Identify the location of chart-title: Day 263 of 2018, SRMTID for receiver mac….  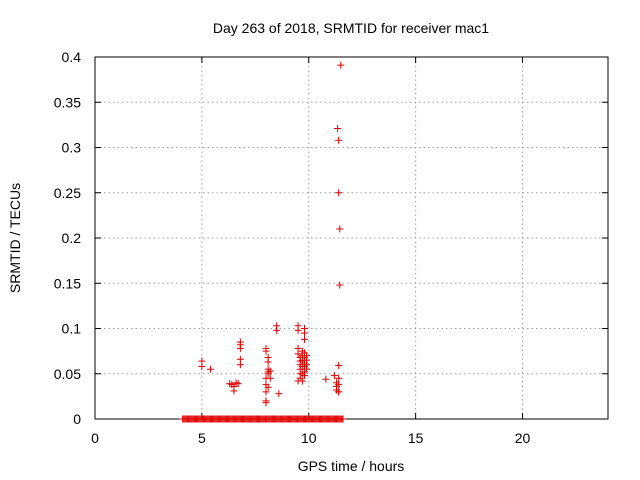
(351, 28).